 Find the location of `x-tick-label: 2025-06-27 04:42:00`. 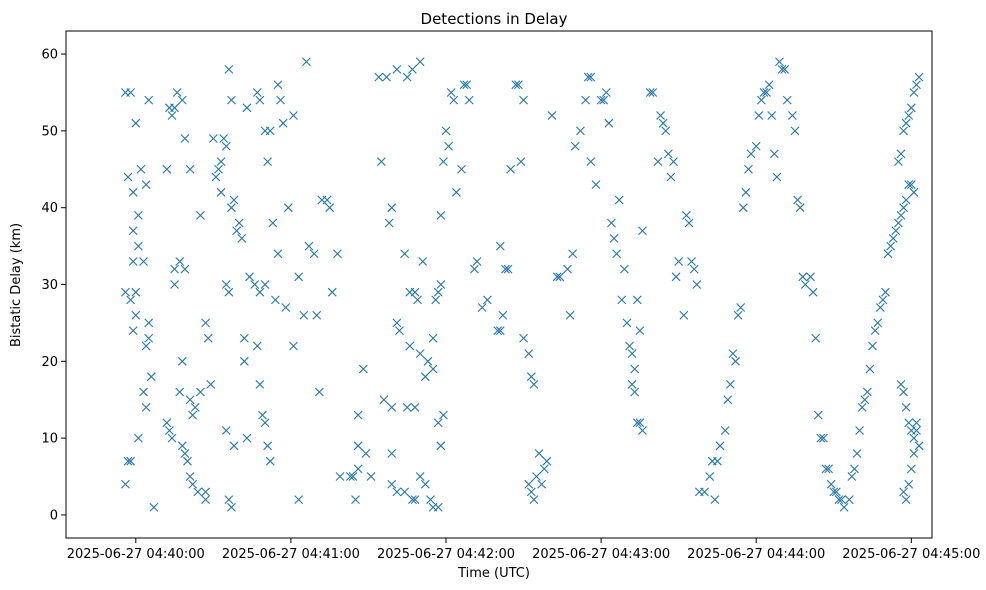

x-tick-label: 2025-06-27 04:42:00 is located at coordinates (446, 554).